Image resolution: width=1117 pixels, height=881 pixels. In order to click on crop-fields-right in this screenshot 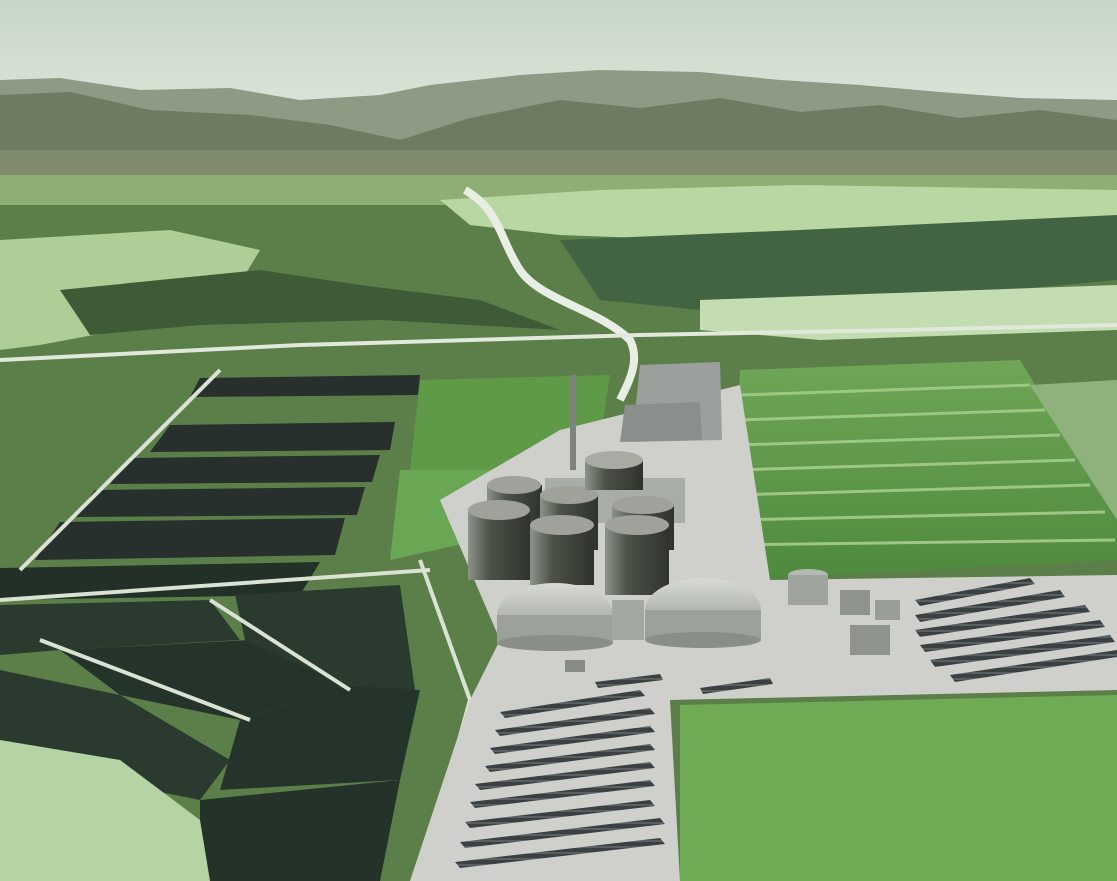, I will do `click(922, 470)`.